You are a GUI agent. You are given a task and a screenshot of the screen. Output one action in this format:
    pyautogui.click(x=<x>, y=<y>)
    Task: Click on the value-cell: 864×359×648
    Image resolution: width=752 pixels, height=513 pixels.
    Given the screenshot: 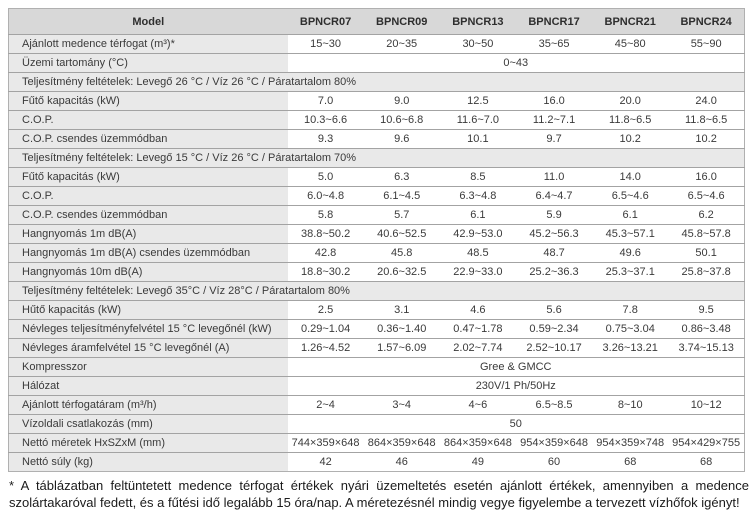 What is the action you would take?
    pyautogui.click(x=477, y=443)
    